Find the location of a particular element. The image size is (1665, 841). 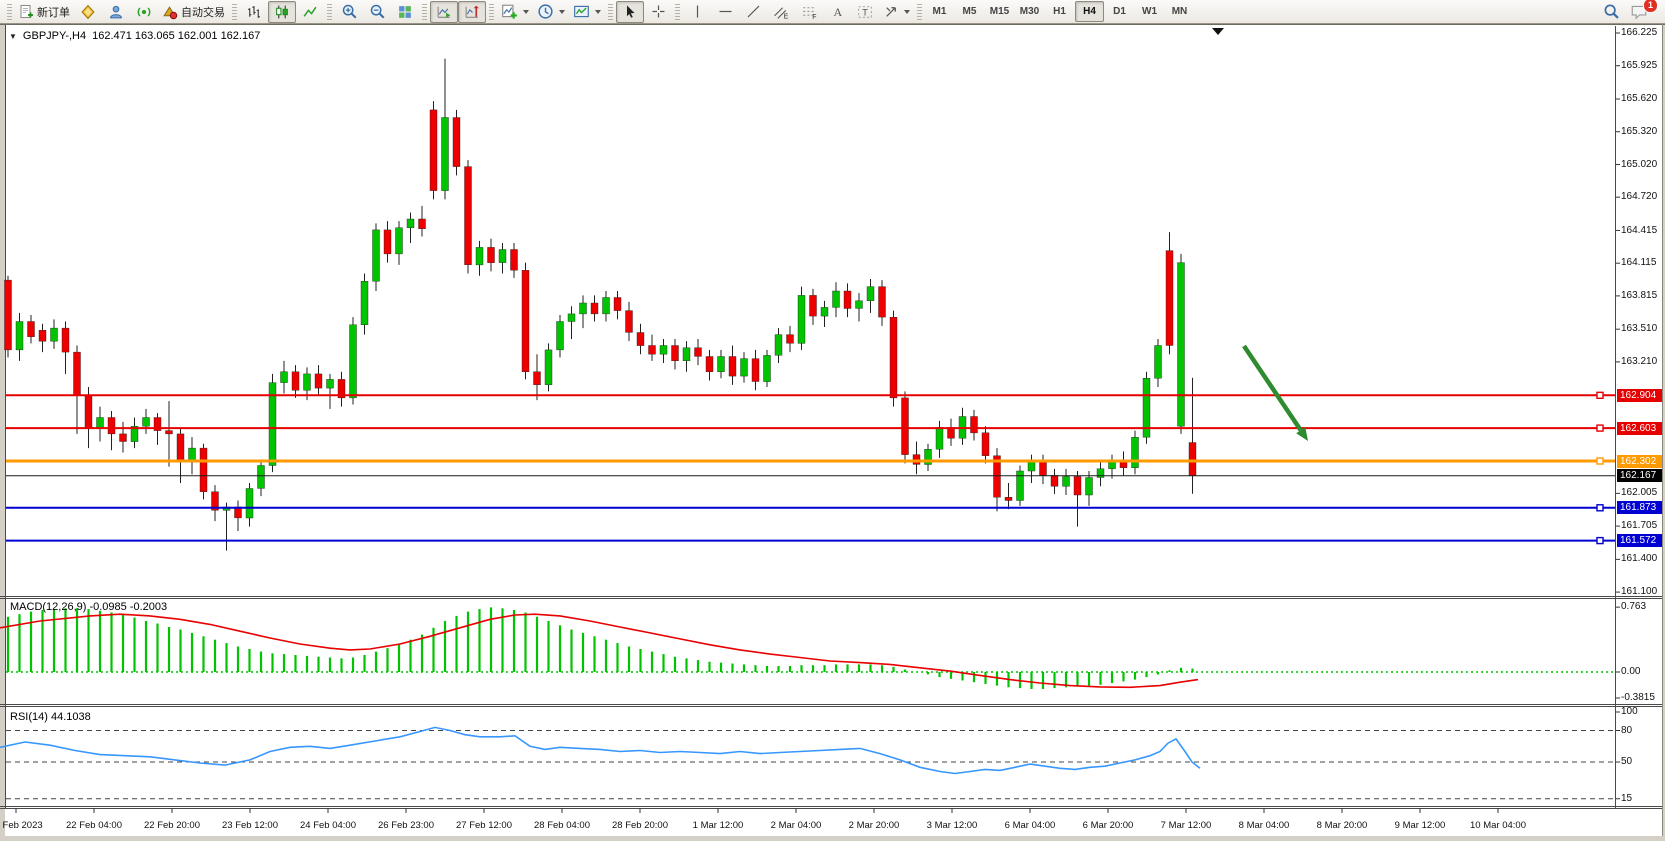

time-axis-label: 21 Feb 2023 is located at coordinates (21, 825).